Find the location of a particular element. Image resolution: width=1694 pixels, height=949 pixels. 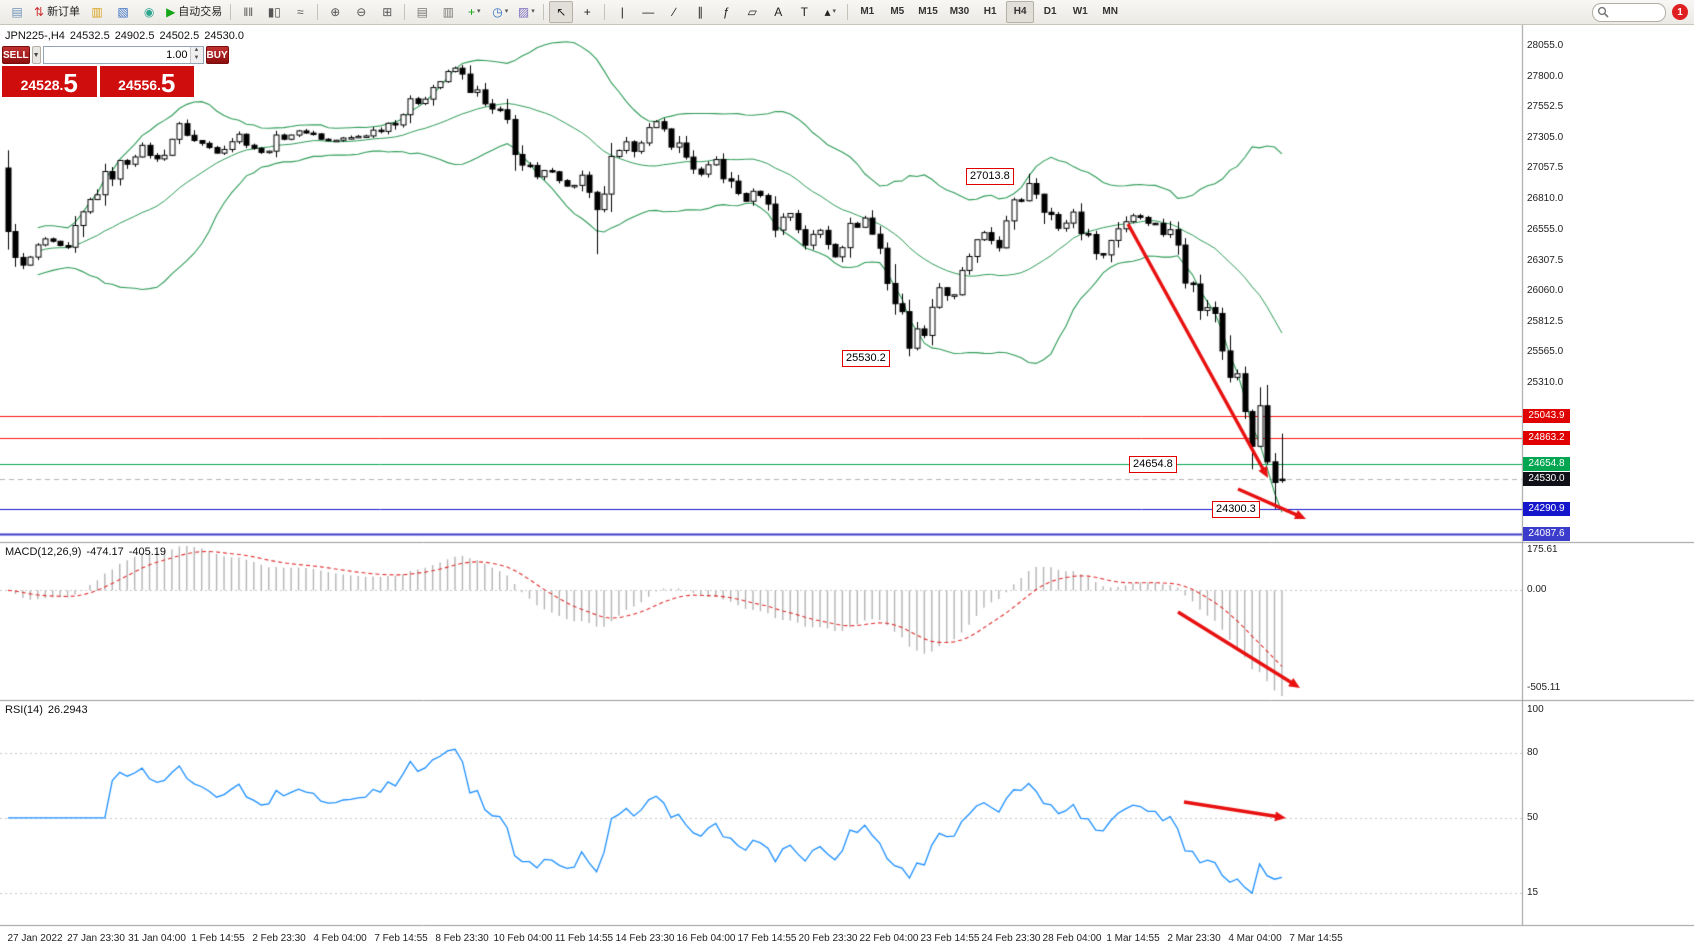

arrows-tool-icon: ▴ is located at coordinates (827, 12).